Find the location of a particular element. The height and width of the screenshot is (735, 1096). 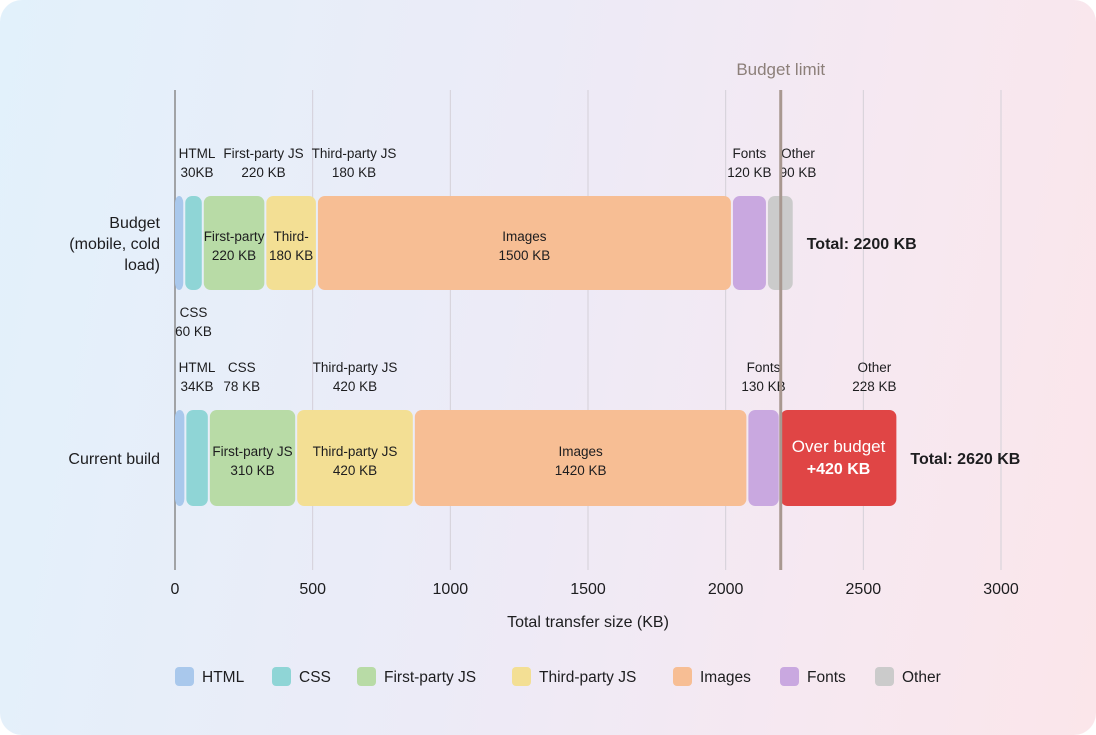

legend-label: Images is located at coordinates (725, 677).